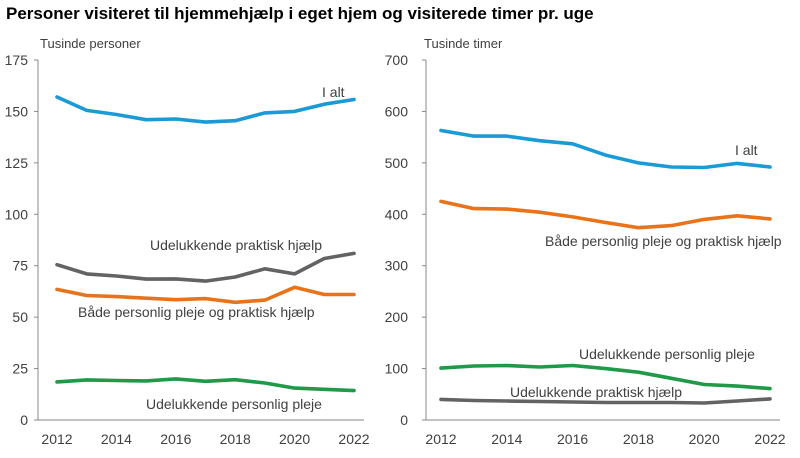 The width and height of the screenshot is (800, 458). Describe the element at coordinates (397, 60) in the screenshot. I see `y-tick-label: 700` at that location.